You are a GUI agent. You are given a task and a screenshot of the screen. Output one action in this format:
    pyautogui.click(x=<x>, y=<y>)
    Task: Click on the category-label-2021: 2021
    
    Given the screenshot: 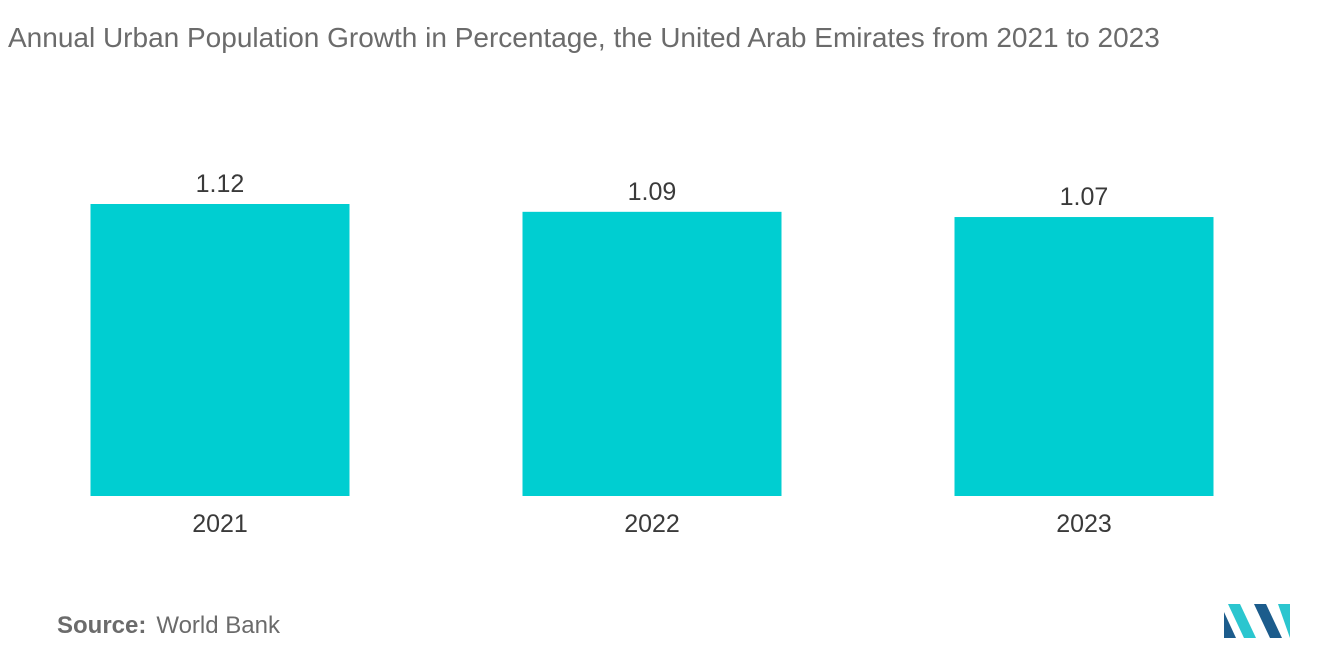 What is the action you would take?
    pyautogui.click(x=220, y=524)
    